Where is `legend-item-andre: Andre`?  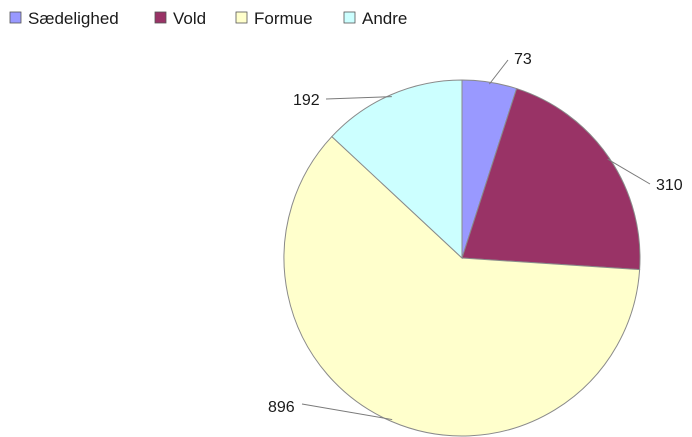 legend-item-andre: Andre is located at coordinates (375, 18).